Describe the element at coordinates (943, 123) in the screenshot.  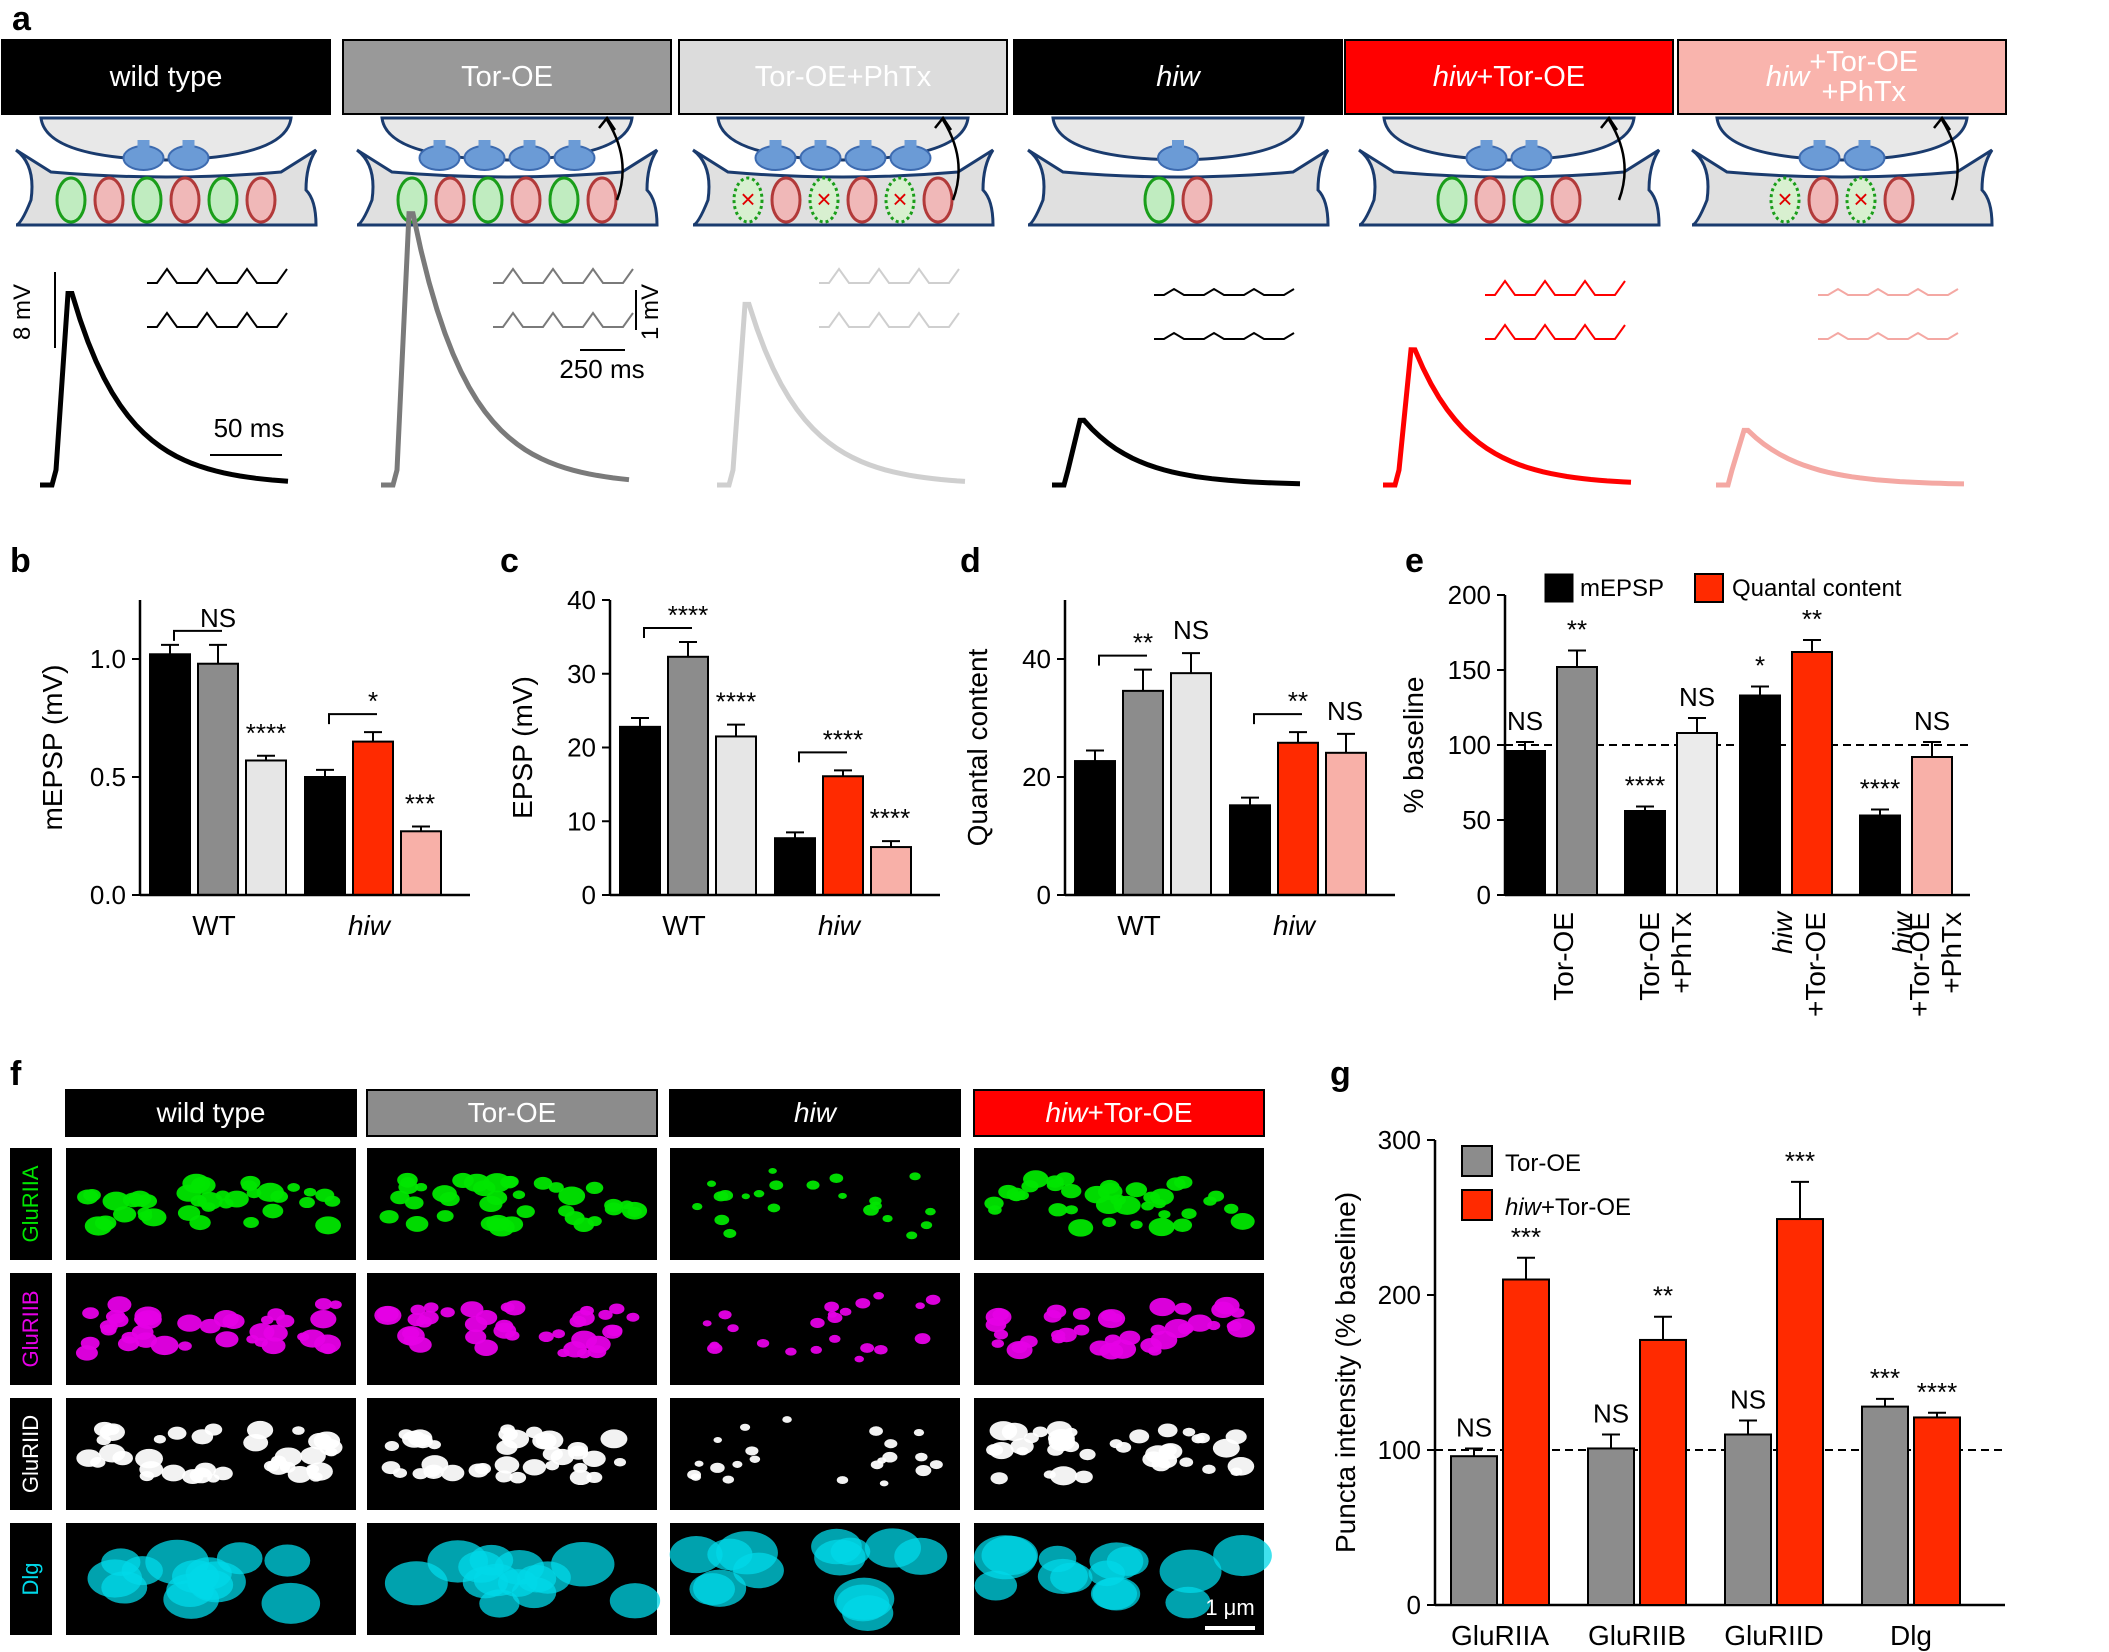
I see `retrograde-arrowhead` at that location.